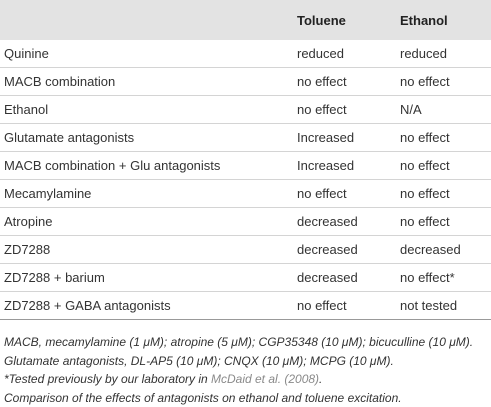 This screenshot has height=407, width=491. I want to click on table-cell: ZD7288, so click(148, 250).